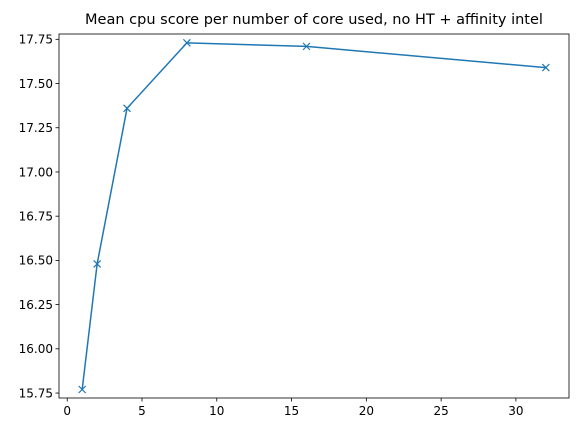  I want to click on y-tick-label: 16.25, so click(36, 305).